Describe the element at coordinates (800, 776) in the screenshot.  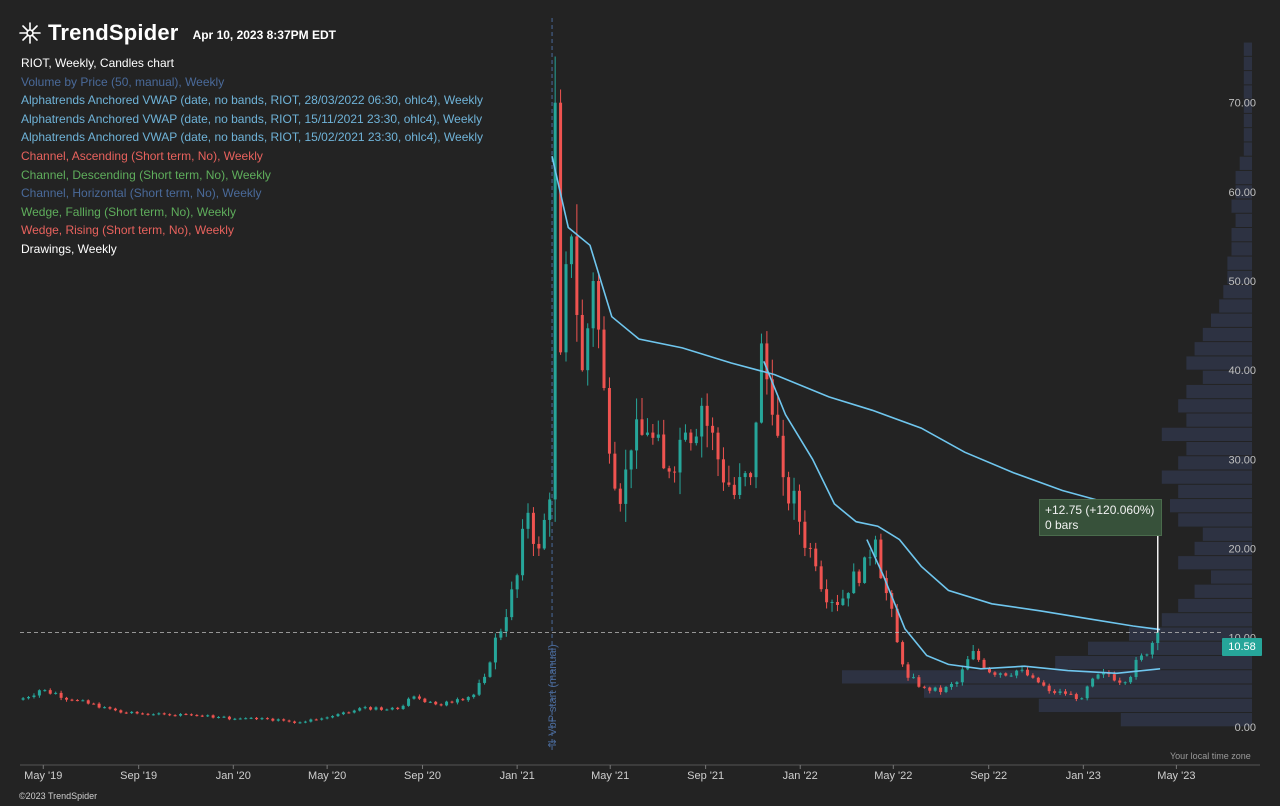
I see `x-tick-label: Jan '22` at that location.